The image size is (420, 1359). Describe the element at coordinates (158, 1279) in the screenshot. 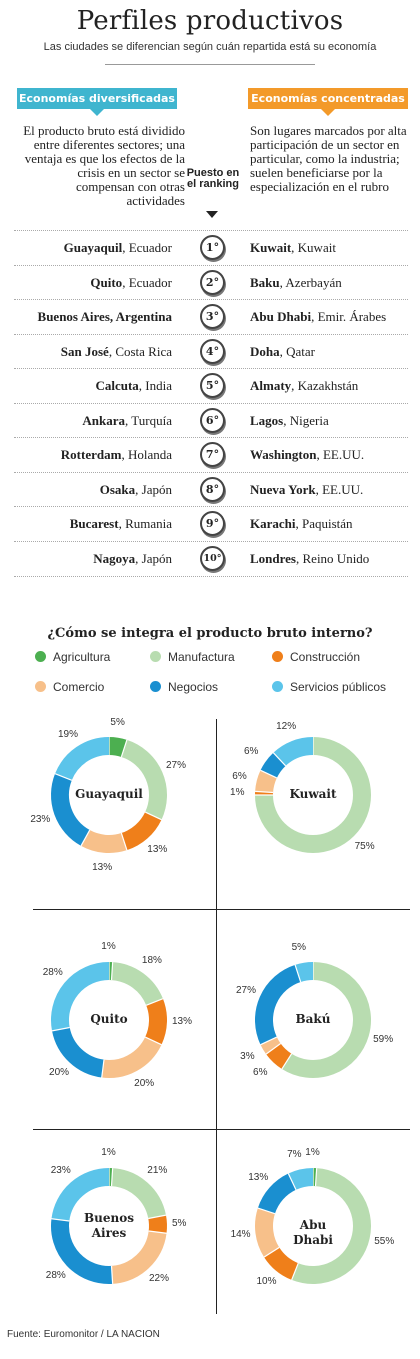

I see `donut-percent-label: 22%` at that location.